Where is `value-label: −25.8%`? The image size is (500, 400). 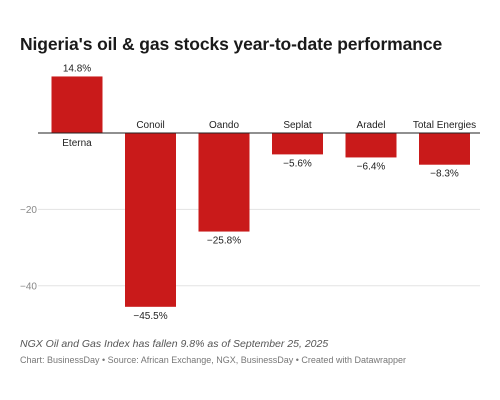 value-label: −25.8% is located at coordinates (224, 241).